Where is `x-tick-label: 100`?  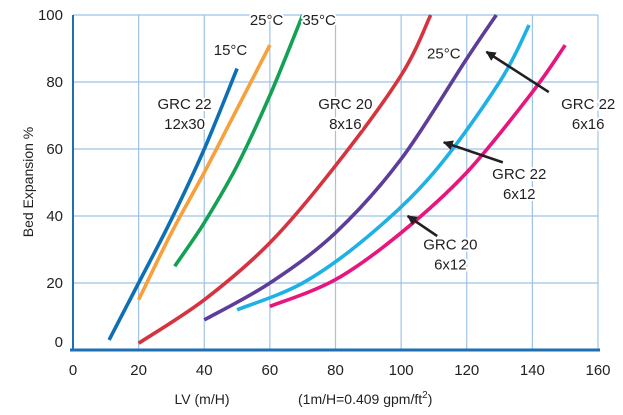 x-tick-label: 100 is located at coordinates (401, 370).